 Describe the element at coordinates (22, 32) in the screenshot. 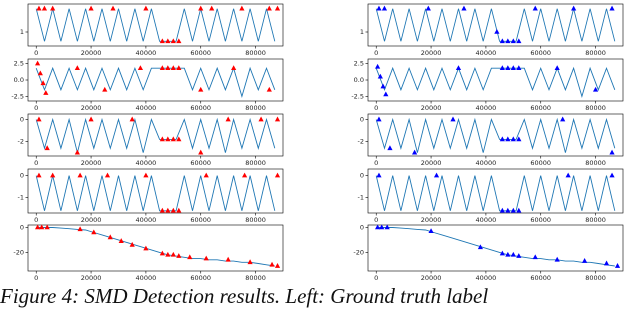

I see `y-tick-label: 1` at that location.